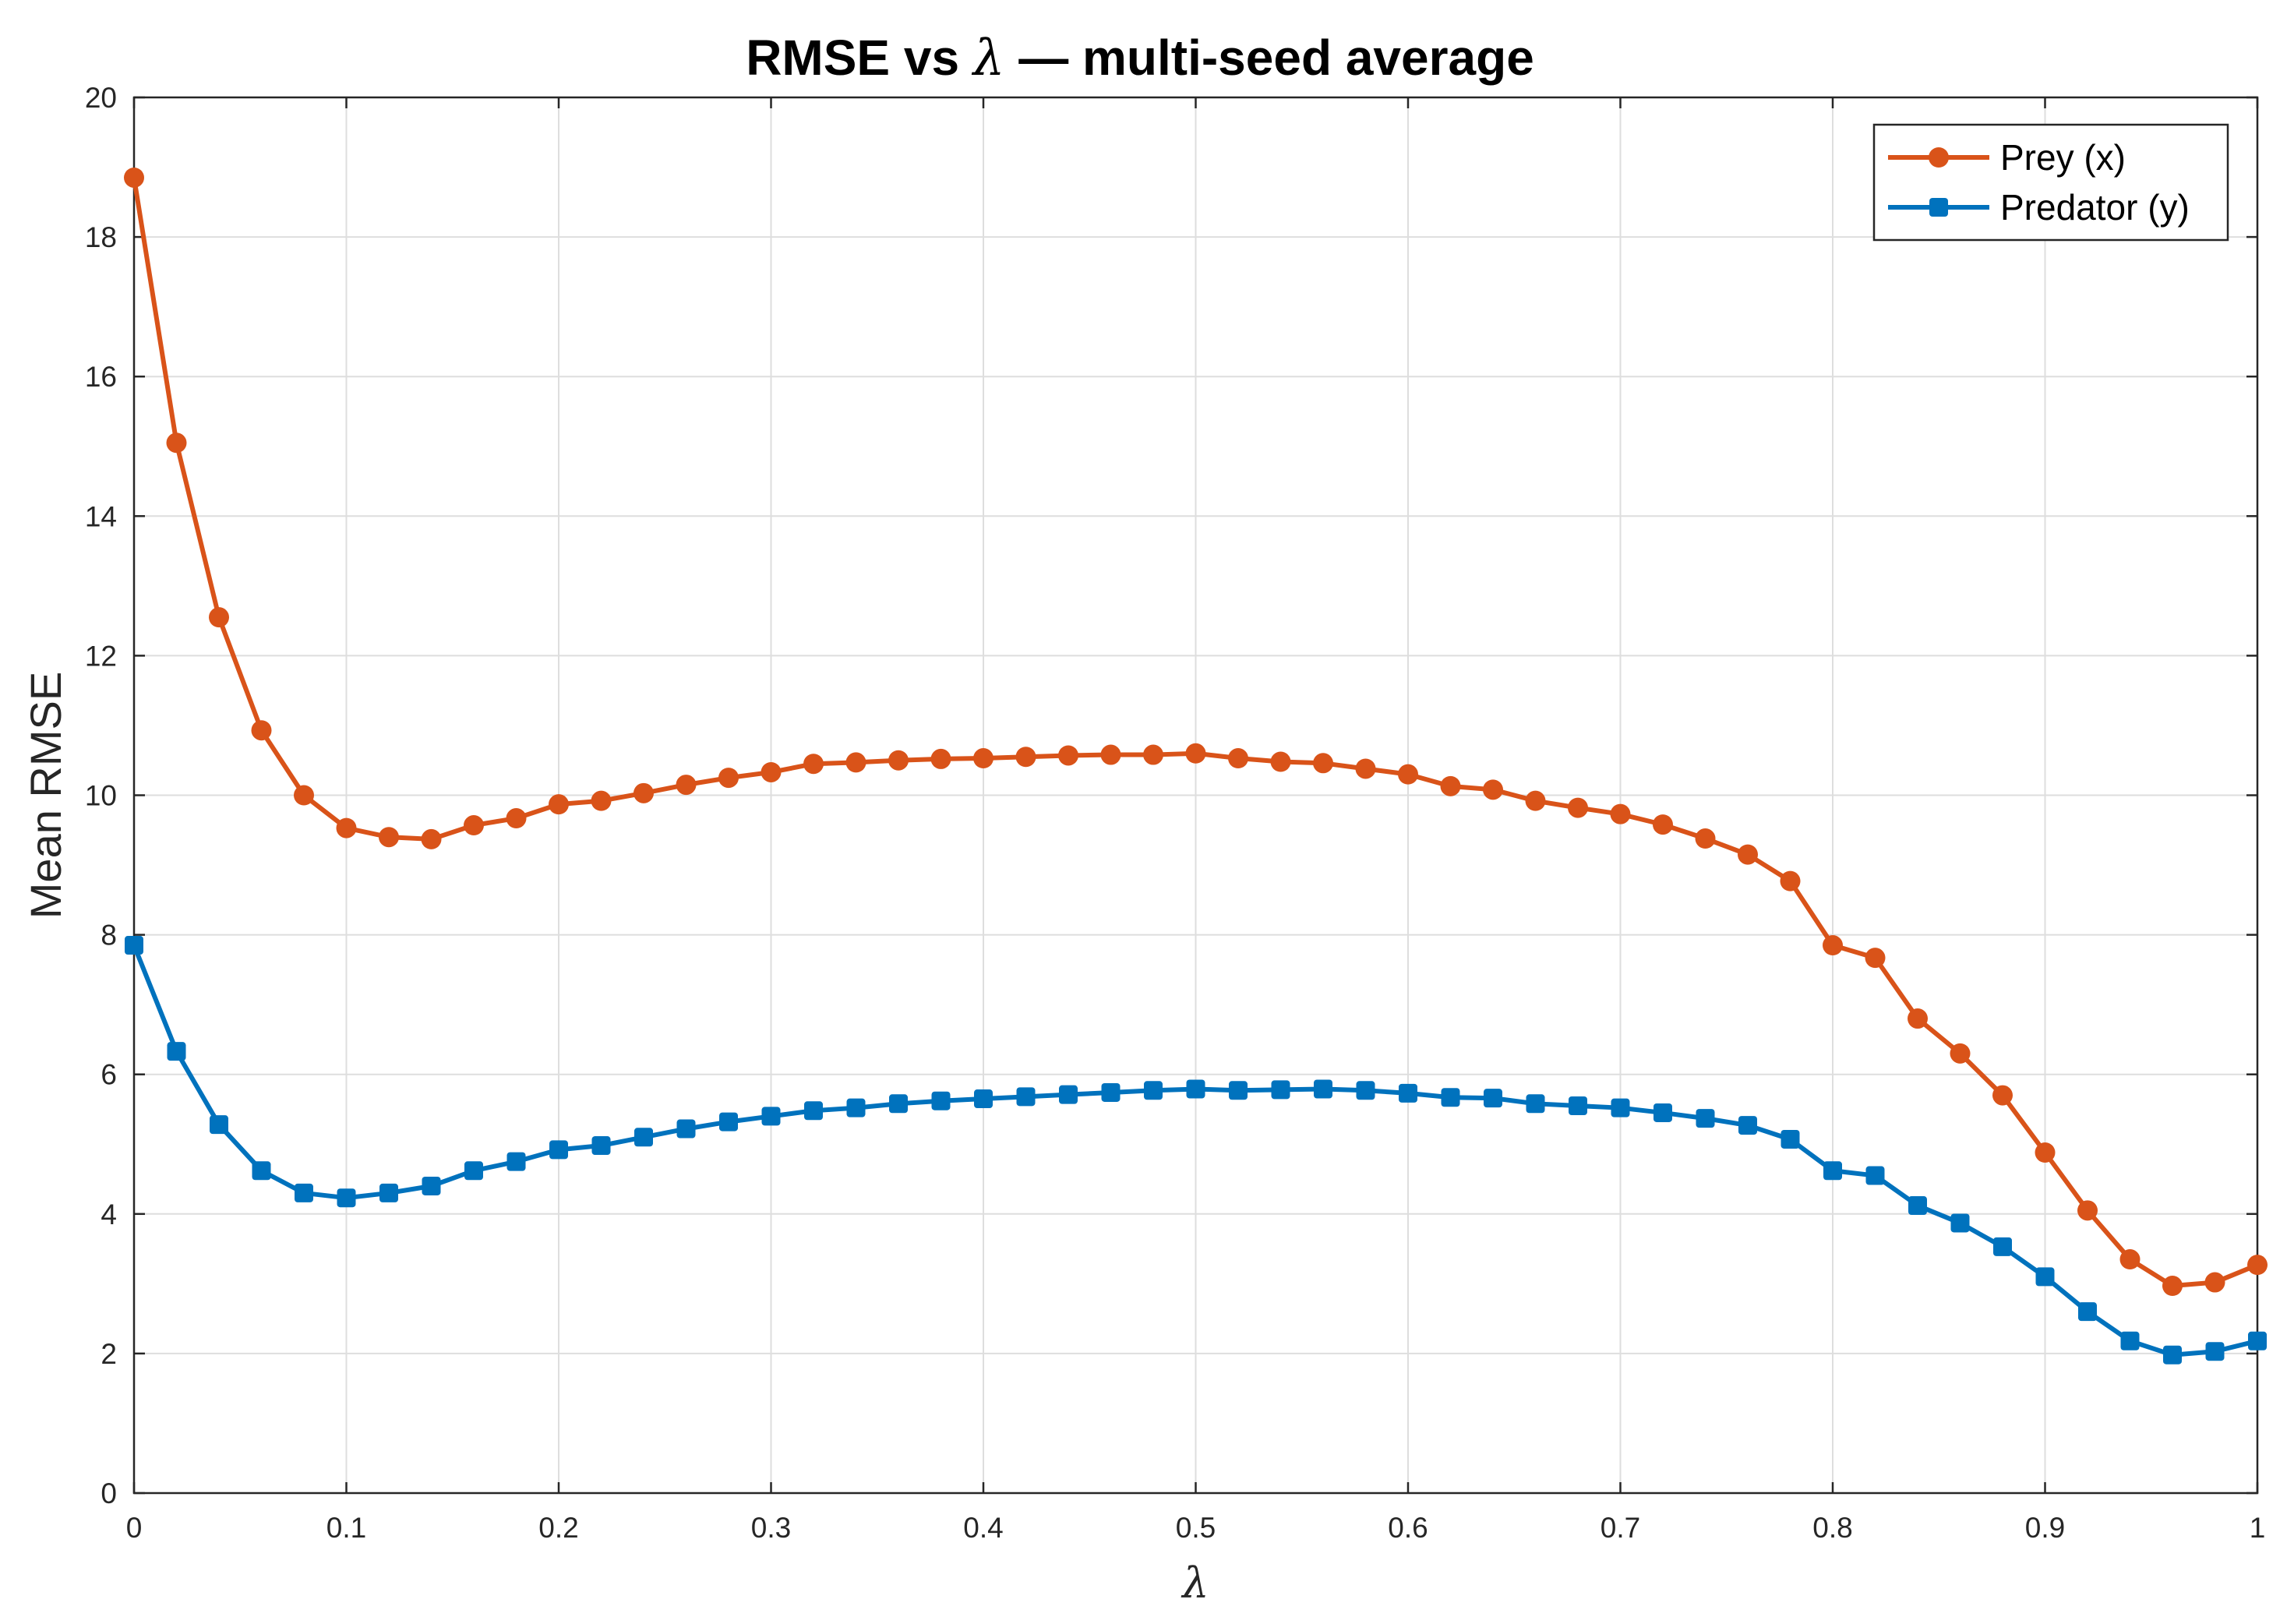 The height and width of the screenshot is (1624, 2287). I want to click on y-tick-label: 0, so click(109, 1493).